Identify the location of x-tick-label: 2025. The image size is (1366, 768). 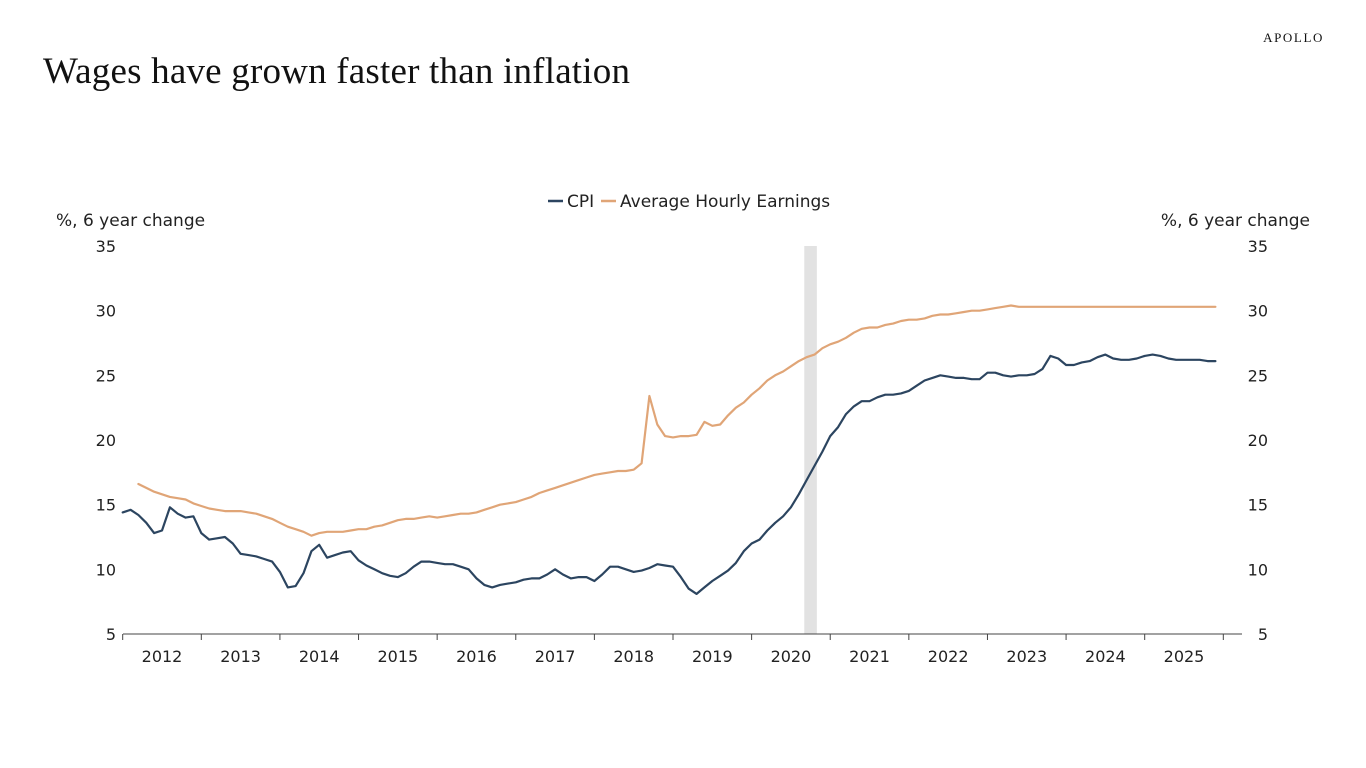
(1184, 656).